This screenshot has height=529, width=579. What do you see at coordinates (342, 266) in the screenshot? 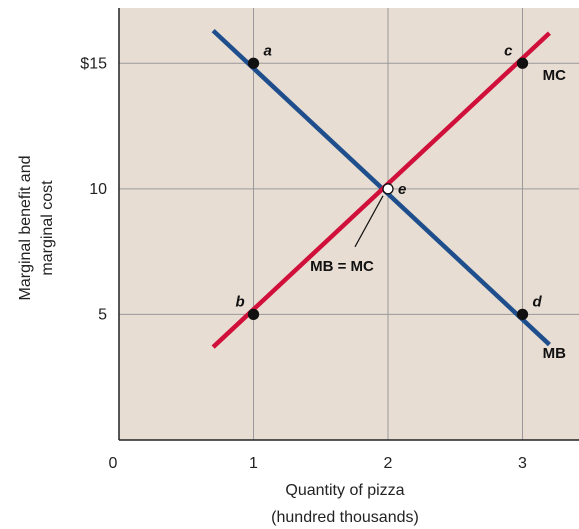
I see `annotation-label-0: MB = MC` at bounding box center [342, 266].